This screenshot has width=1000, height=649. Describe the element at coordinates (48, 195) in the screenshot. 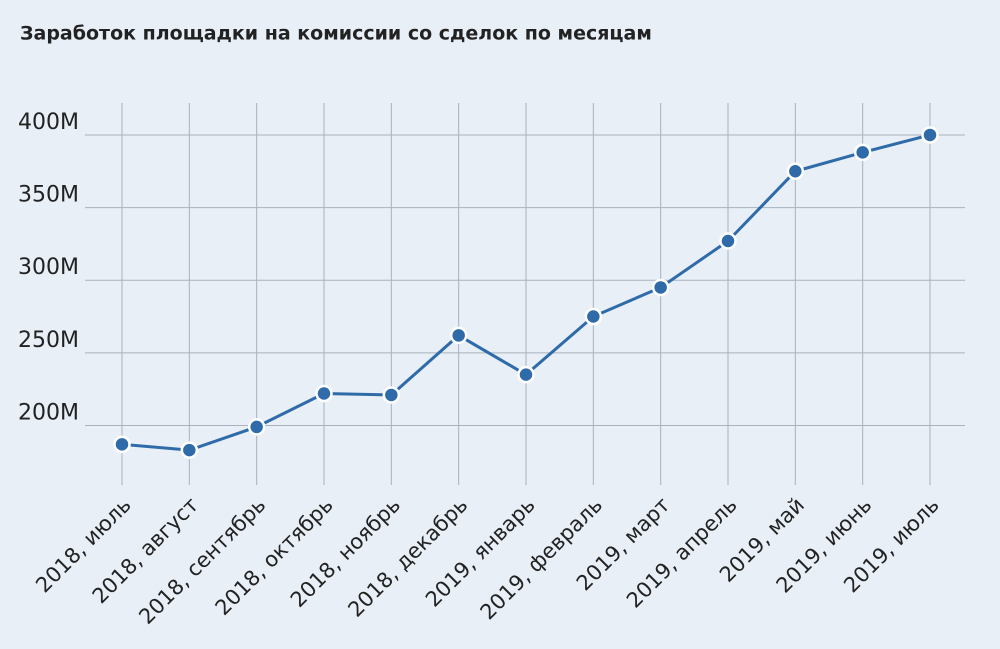

I see `y-tick-label: 350M` at that location.